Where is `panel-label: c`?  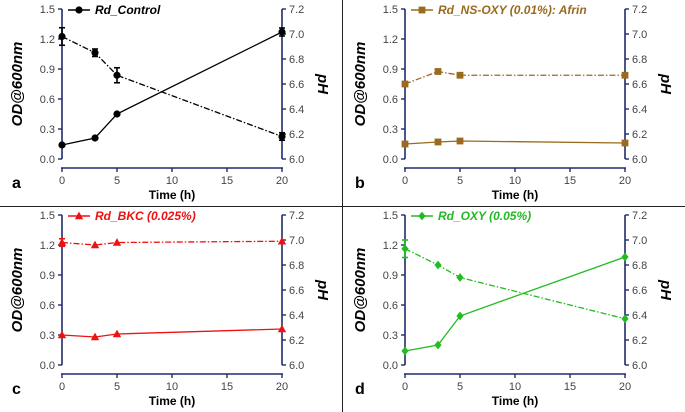
panel-label: c is located at coordinates (16, 389).